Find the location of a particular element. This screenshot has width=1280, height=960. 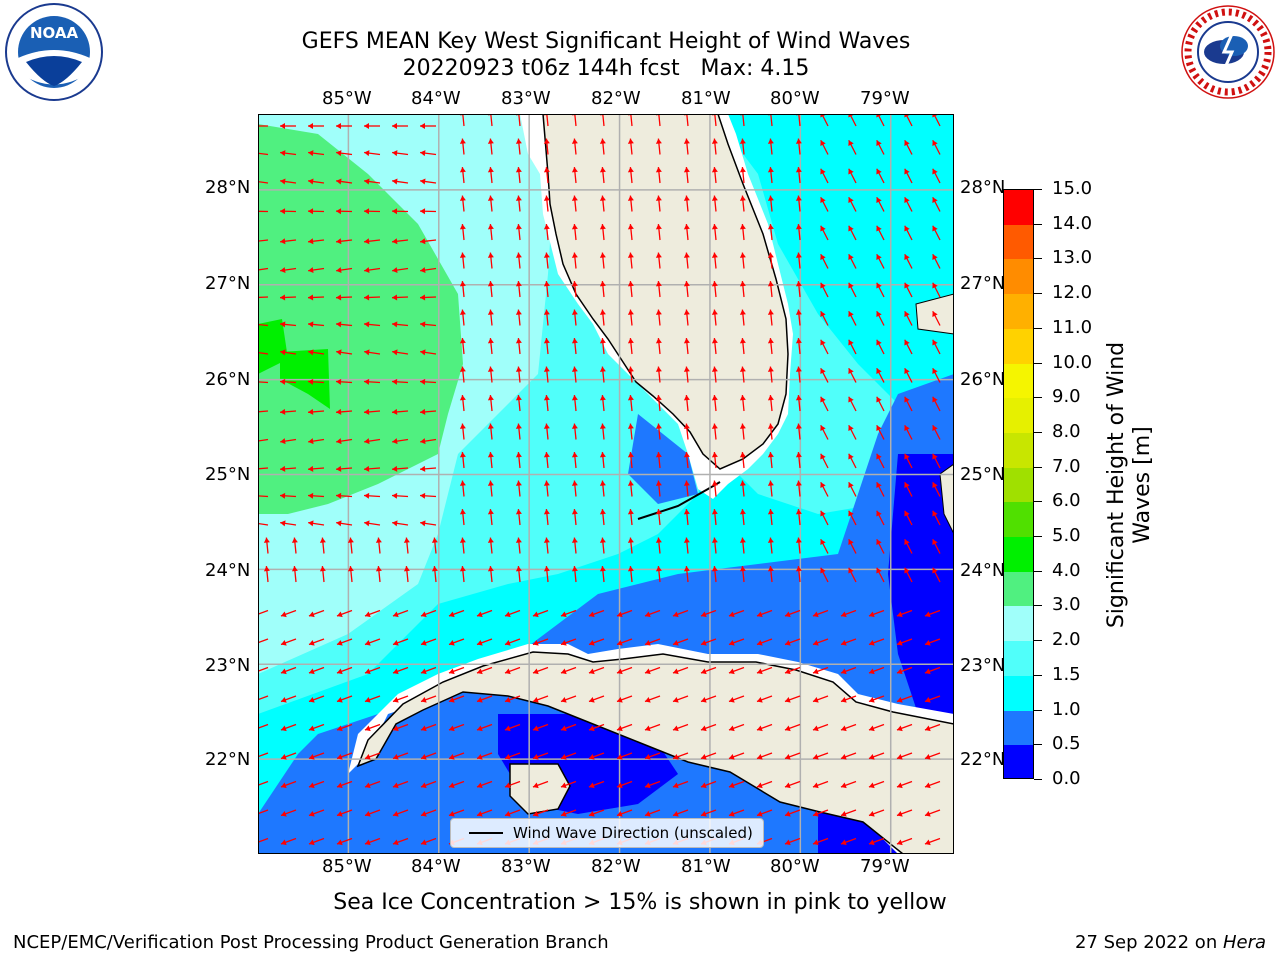

colorbar-tick-label: 13.0 is located at coordinates (1072, 258).